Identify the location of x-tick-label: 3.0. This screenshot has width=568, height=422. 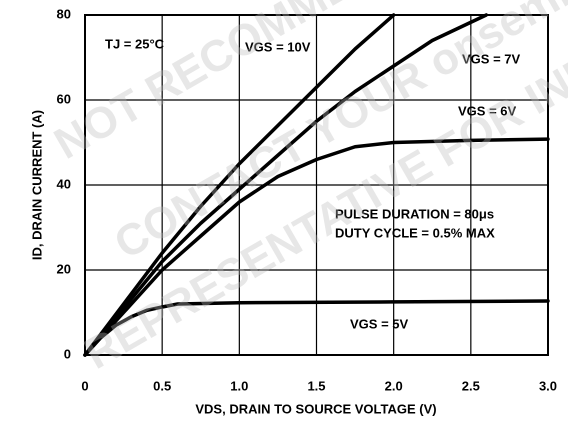
(548, 385).